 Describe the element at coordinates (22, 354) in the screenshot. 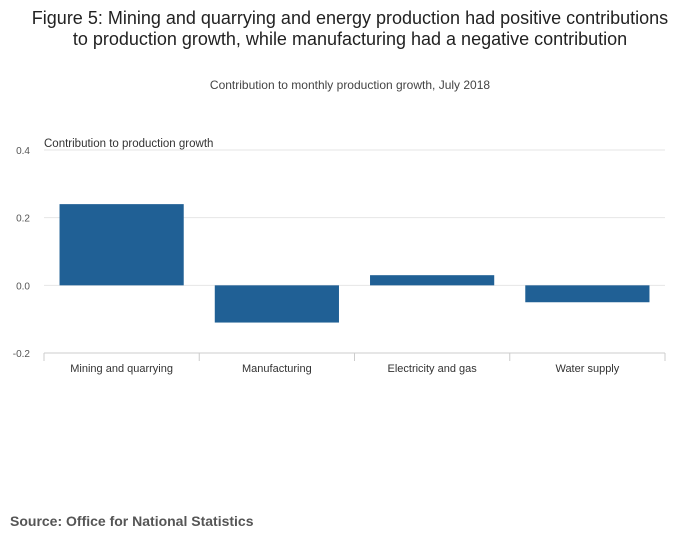

I see `y-tick-label: -0.2` at that location.